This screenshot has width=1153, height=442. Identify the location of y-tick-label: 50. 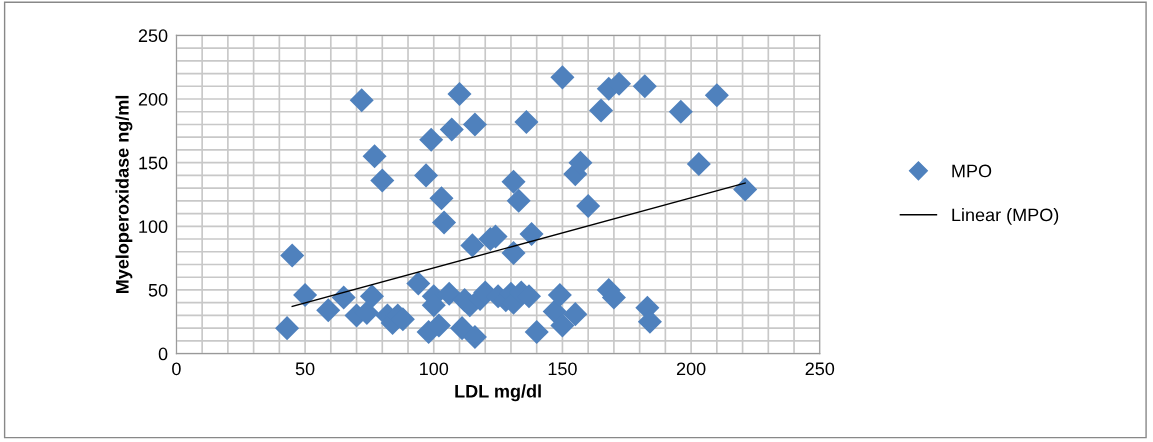
(158, 290).